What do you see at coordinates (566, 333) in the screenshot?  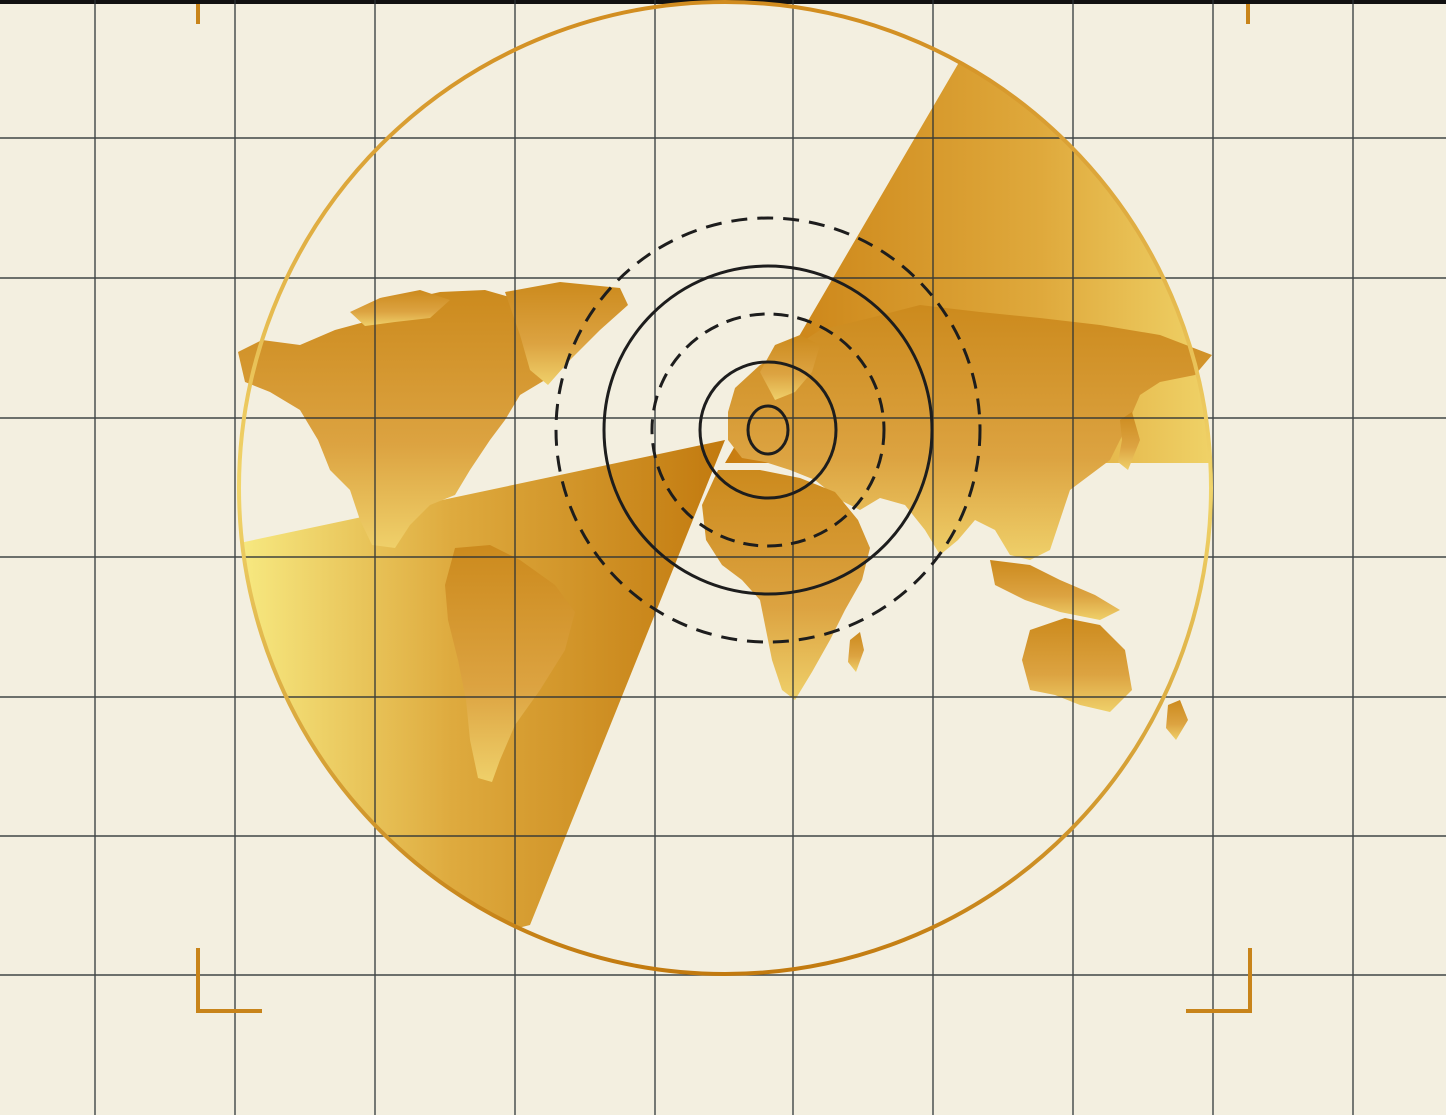 I see `greenland-landmass` at bounding box center [566, 333].